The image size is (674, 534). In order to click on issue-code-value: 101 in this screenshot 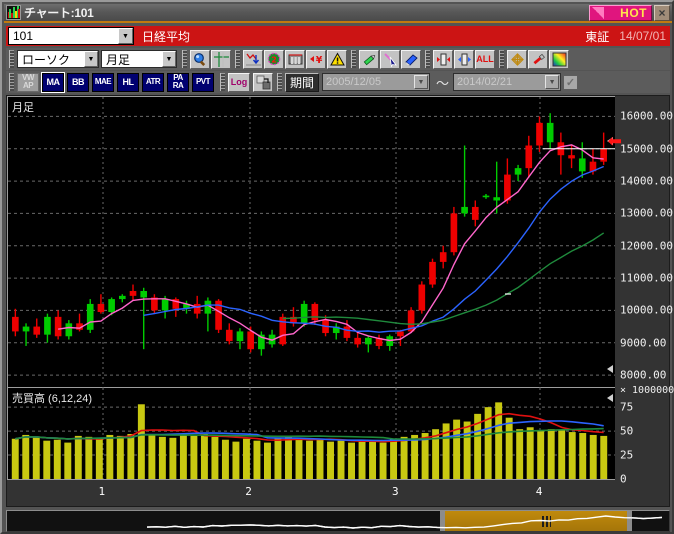, I will do `click(23, 36)`.